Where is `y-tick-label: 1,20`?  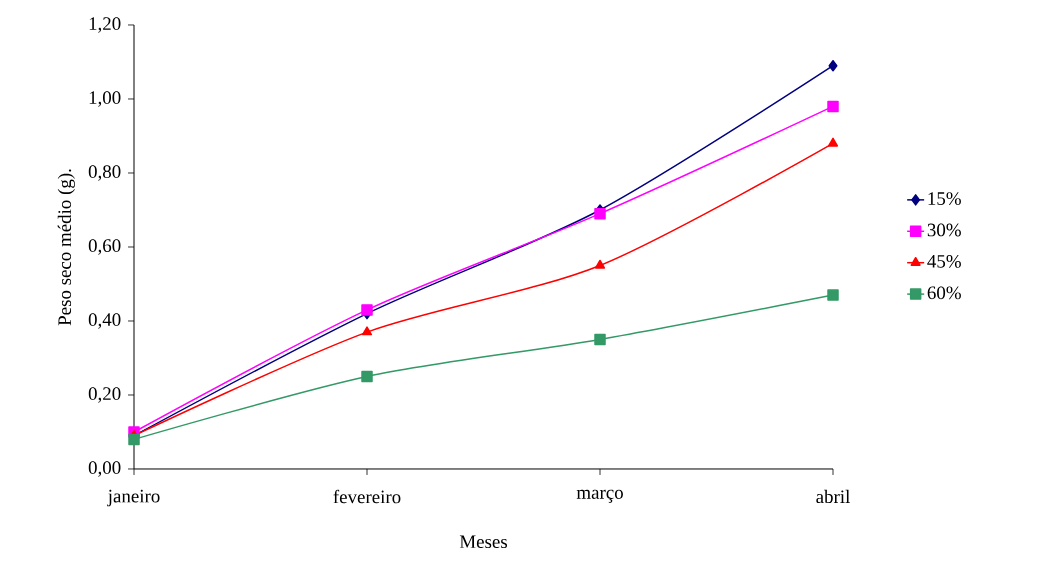 y-tick-label: 1,20 is located at coordinates (105, 25).